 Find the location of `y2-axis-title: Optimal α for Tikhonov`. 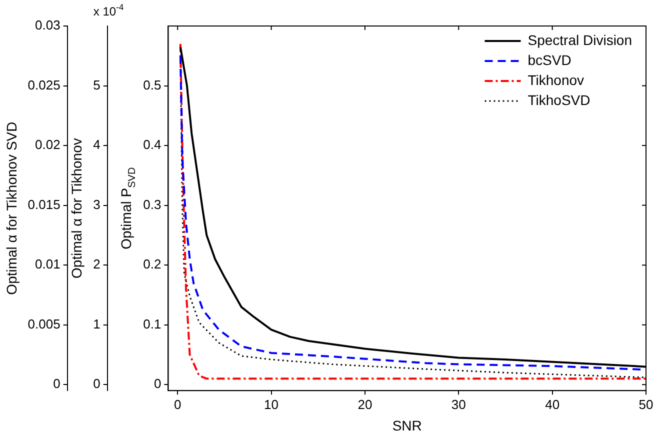

y2-axis-title: Optimal α for Tikhonov is located at coordinates (76, 208).